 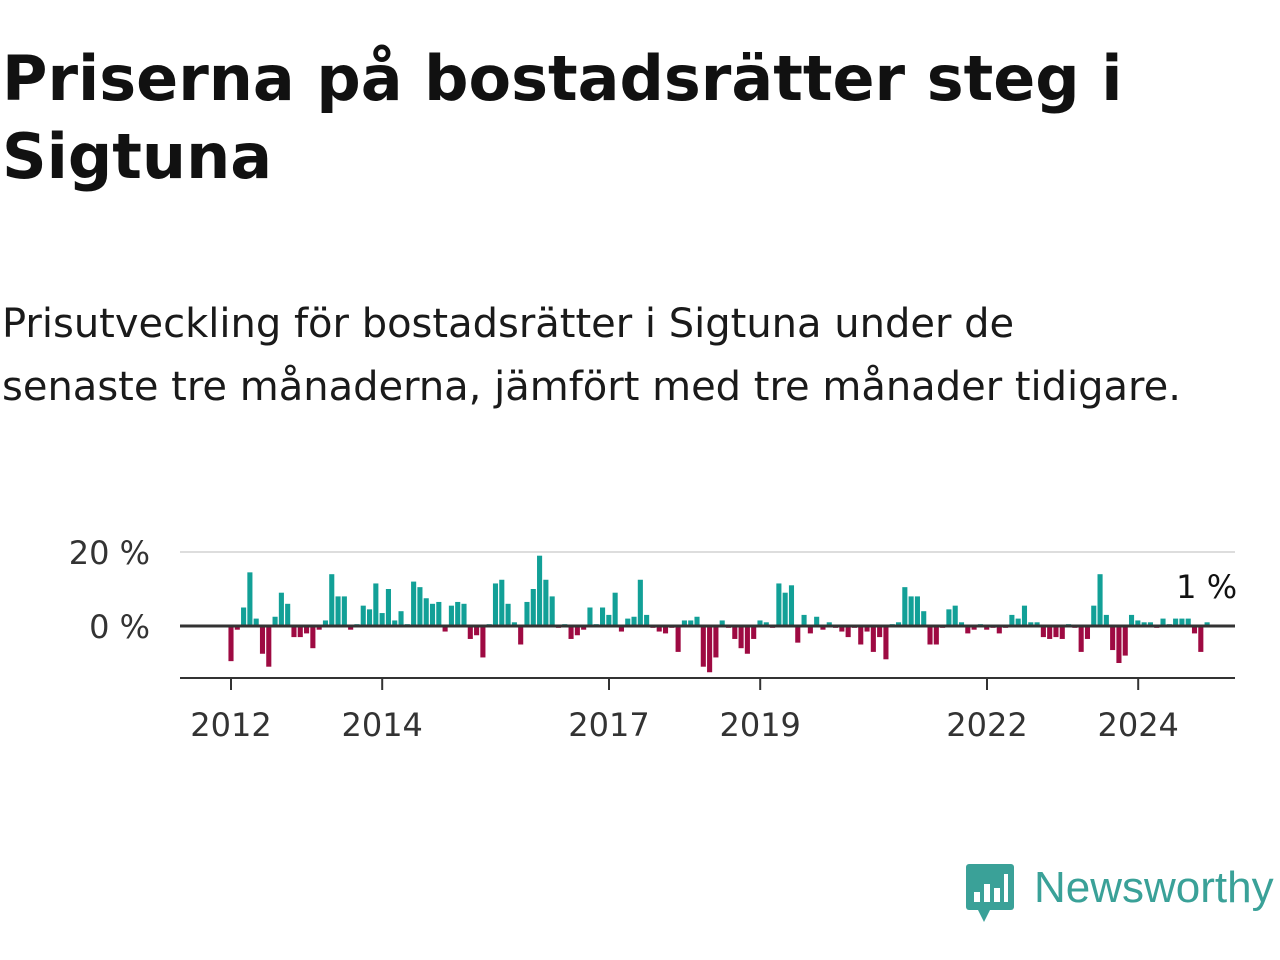 I want to click on y-tick-label: 20 %, so click(x=109, y=553).